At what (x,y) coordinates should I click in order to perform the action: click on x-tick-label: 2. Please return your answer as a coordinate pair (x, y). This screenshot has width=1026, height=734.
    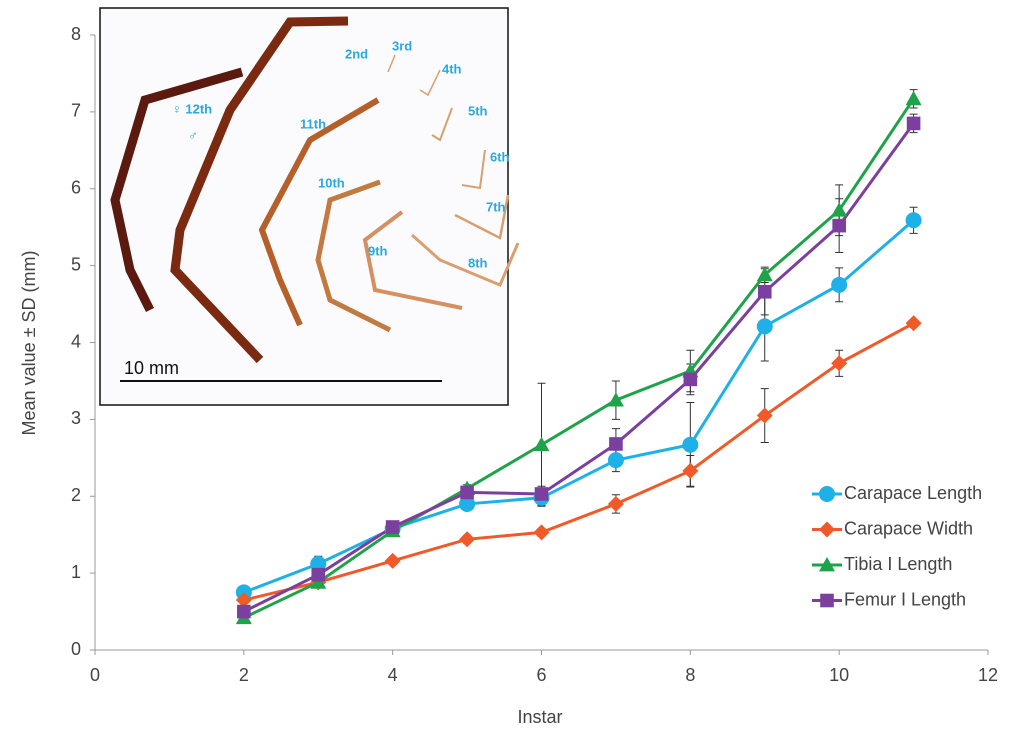
    Looking at the image, I should click on (244, 675).